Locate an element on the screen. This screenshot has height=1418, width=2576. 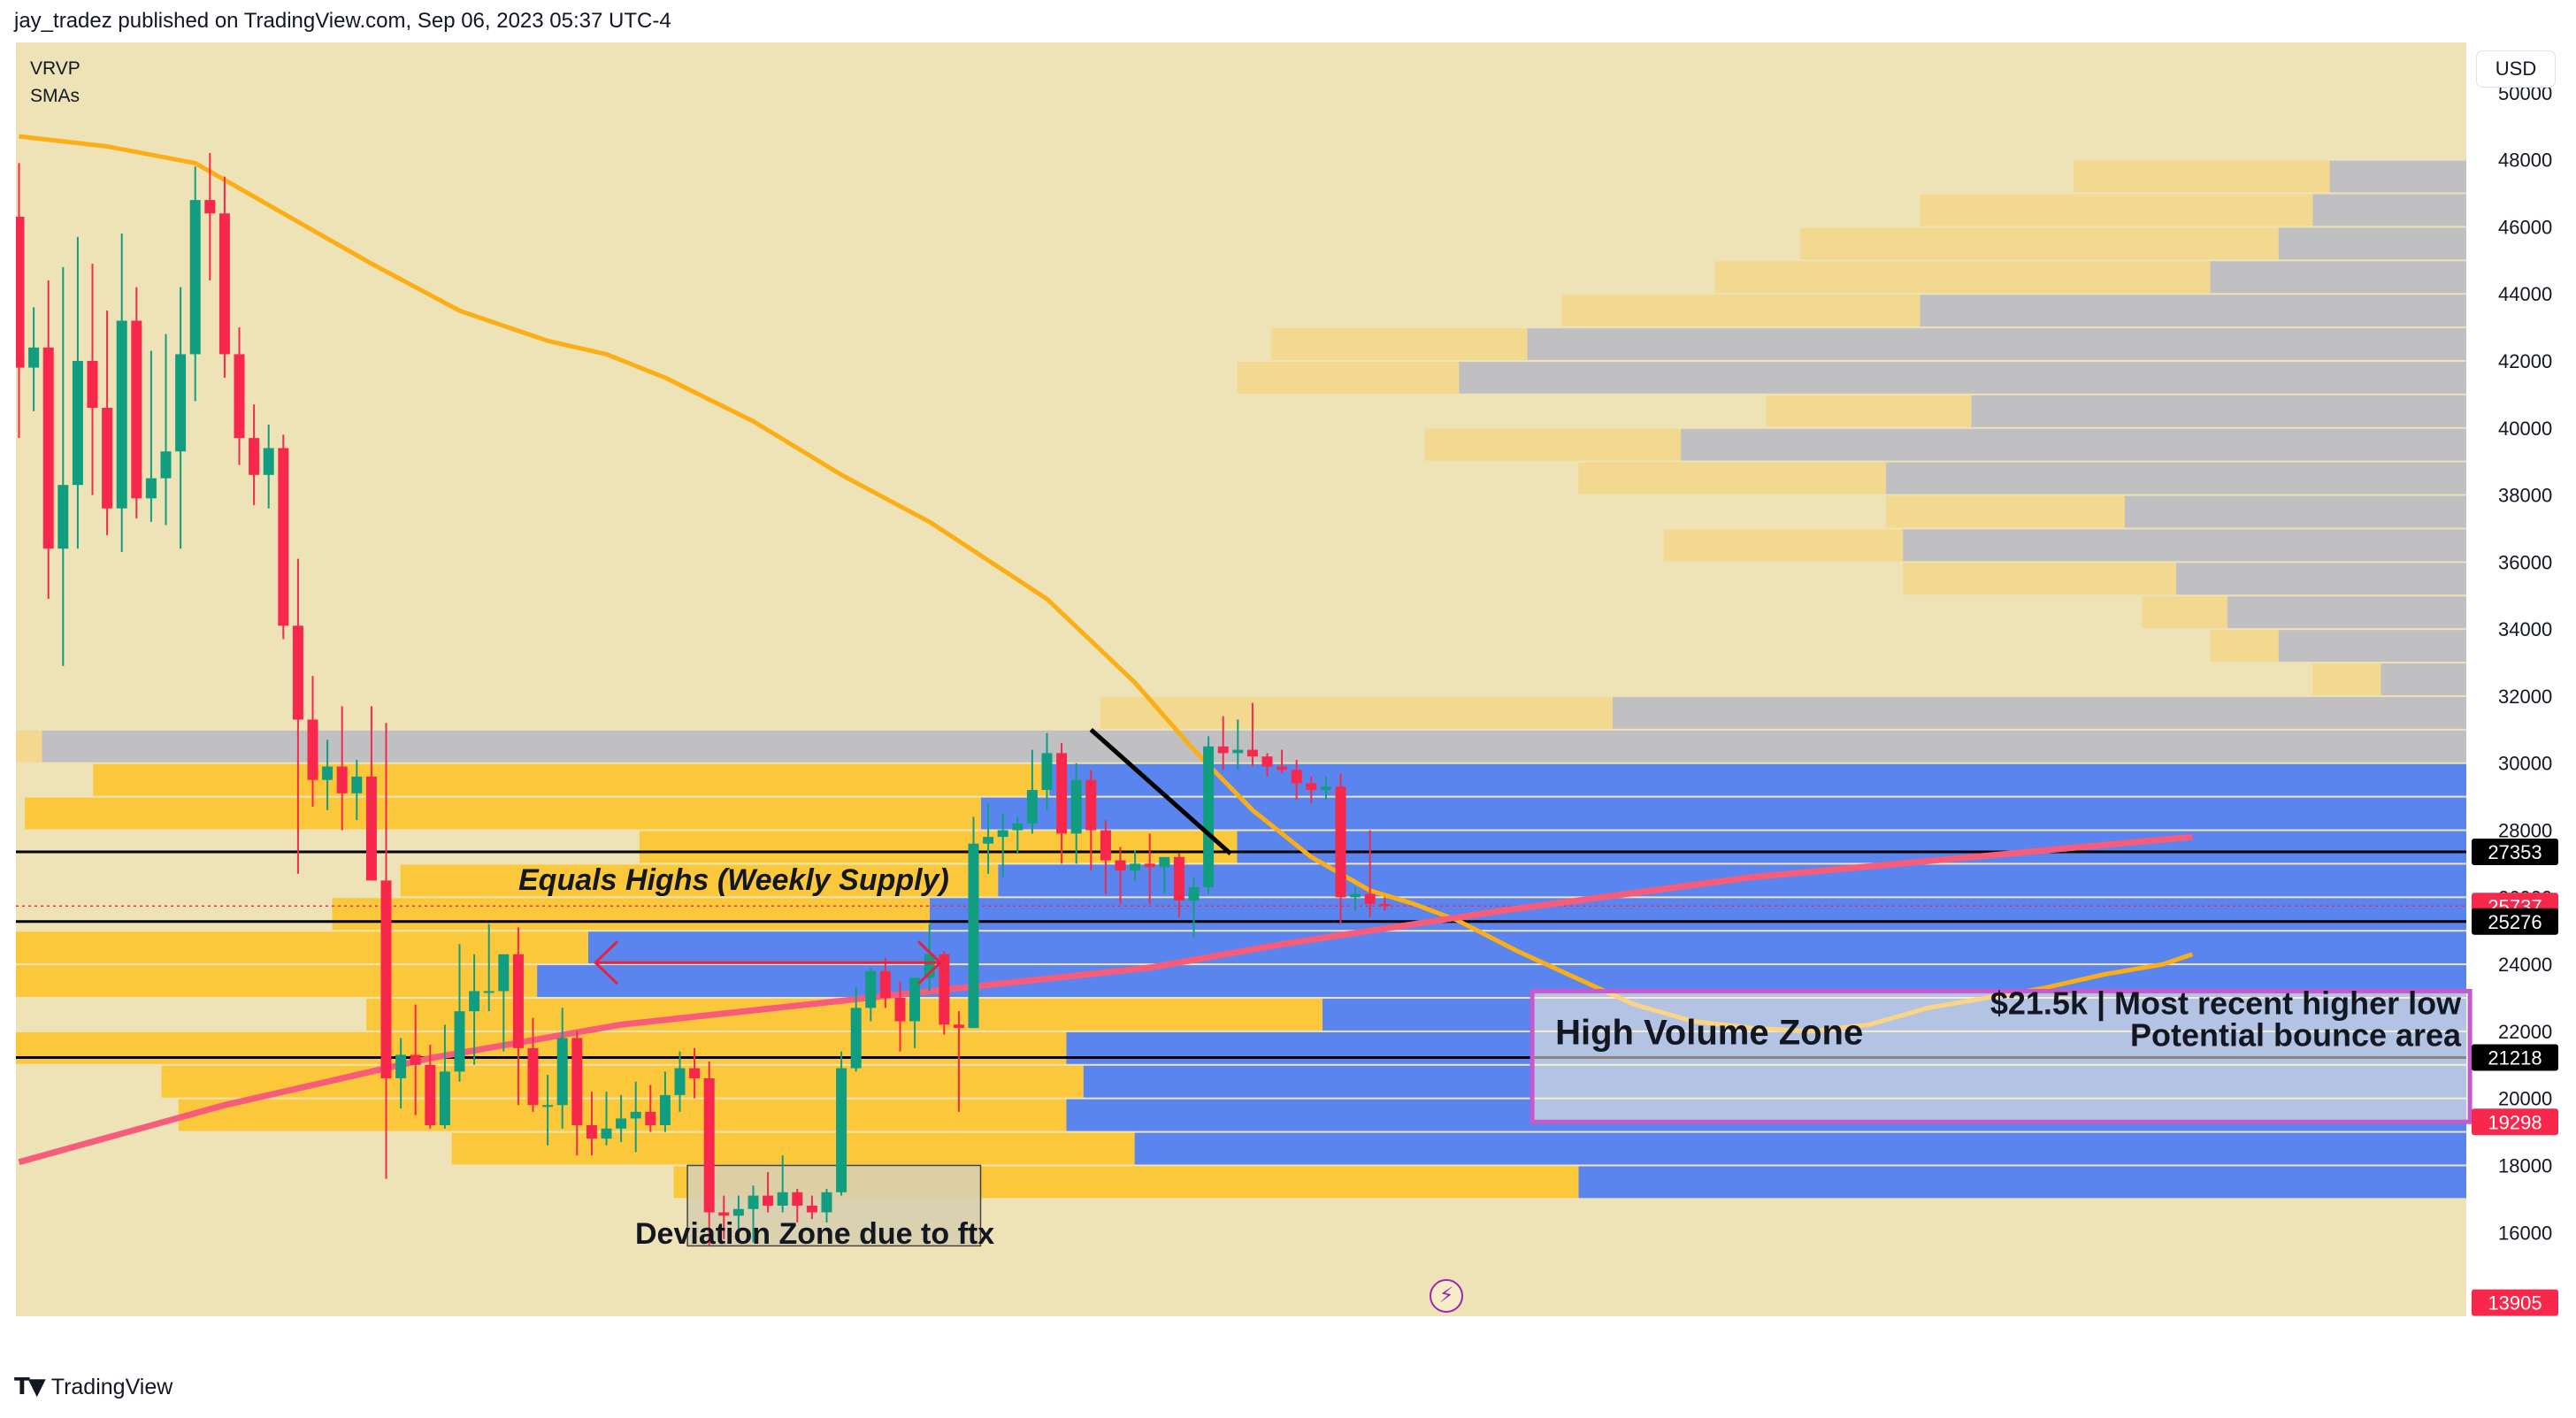
bounce-area-label: Potential bounce area is located at coordinates (2296, 1034).